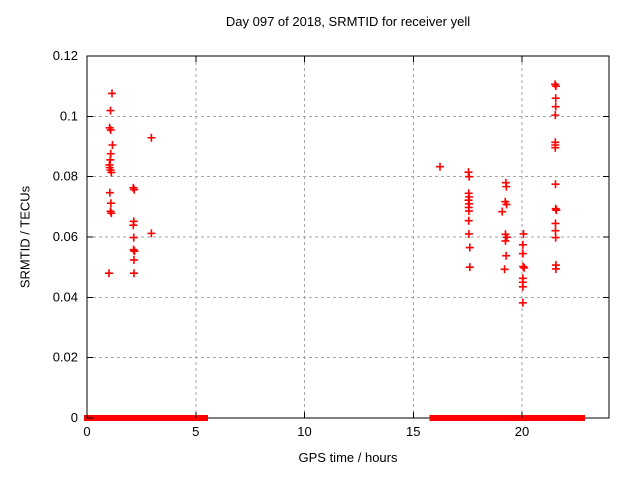 The image size is (640, 480). I want to click on y-axis-label: SRMTID / TECUs, so click(25, 237).